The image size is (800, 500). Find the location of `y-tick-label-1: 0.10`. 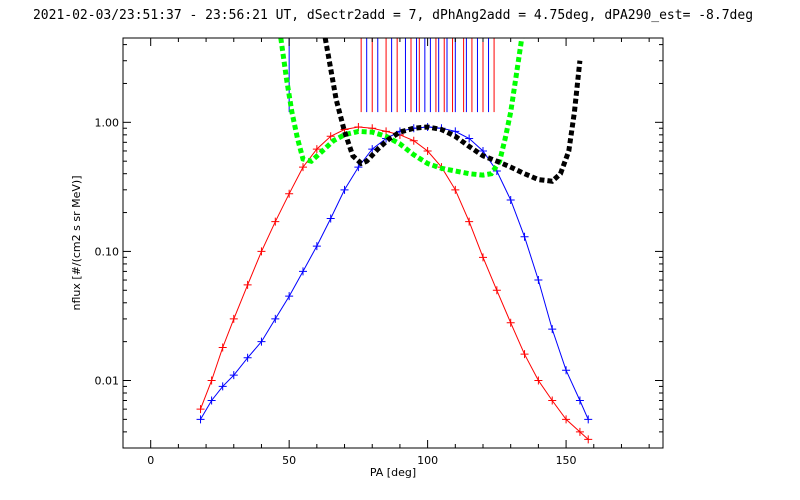

y-tick-label-1: 0.10 is located at coordinates (107, 251).